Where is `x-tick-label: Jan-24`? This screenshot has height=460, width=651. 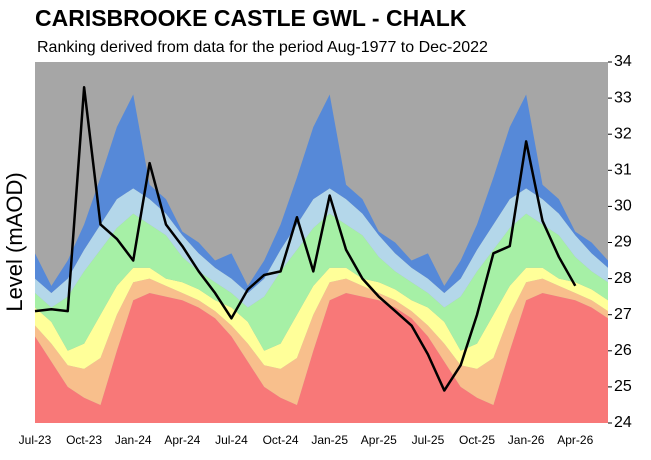
x-tick-label: Jan-24 is located at coordinates (133, 440).